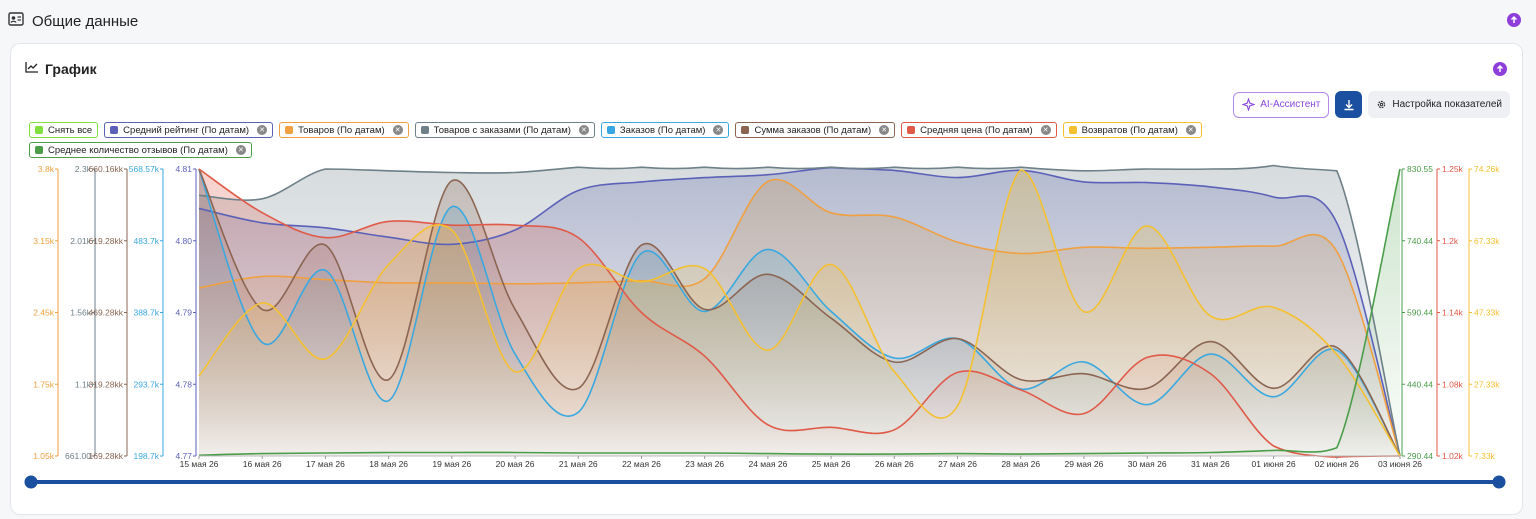 The image size is (1536, 519). I want to click on x-tick-label: 25 мая 26, so click(831, 464).